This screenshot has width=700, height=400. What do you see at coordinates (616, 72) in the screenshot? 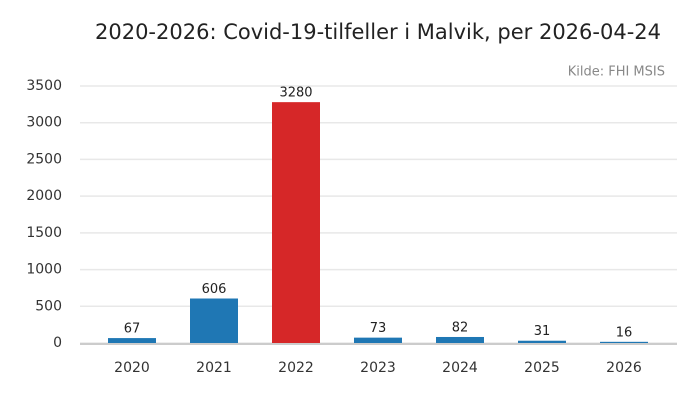
I see `source-note: Kilde: FHI MSIS` at bounding box center [616, 72].